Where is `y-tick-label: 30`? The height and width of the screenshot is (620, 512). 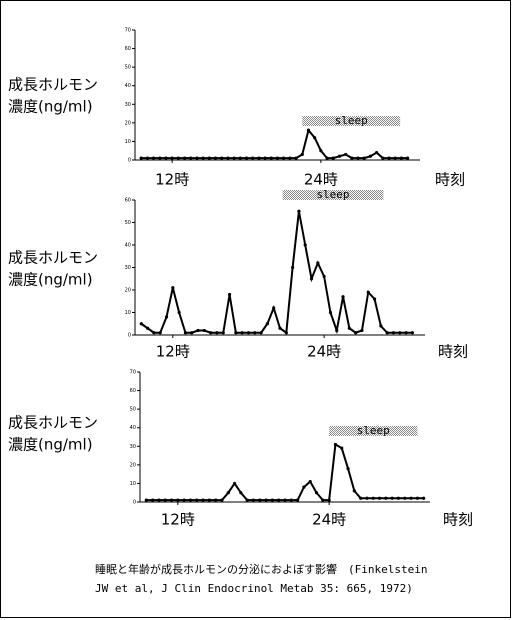
y-tick-label: 30 is located at coordinates (128, 268).